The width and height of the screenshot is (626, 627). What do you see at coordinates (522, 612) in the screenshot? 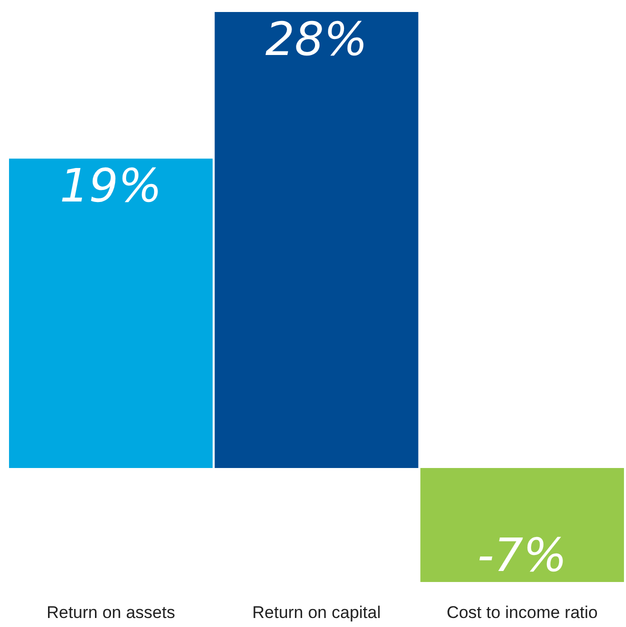
I see `x-tick-label: Cost to income ratio` at bounding box center [522, 612].